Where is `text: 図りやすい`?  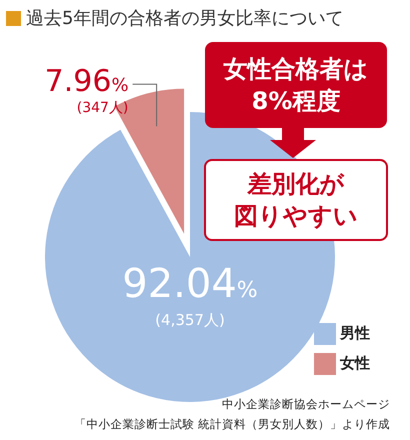
text: 図りやすい is located at coordinates (296, 216).